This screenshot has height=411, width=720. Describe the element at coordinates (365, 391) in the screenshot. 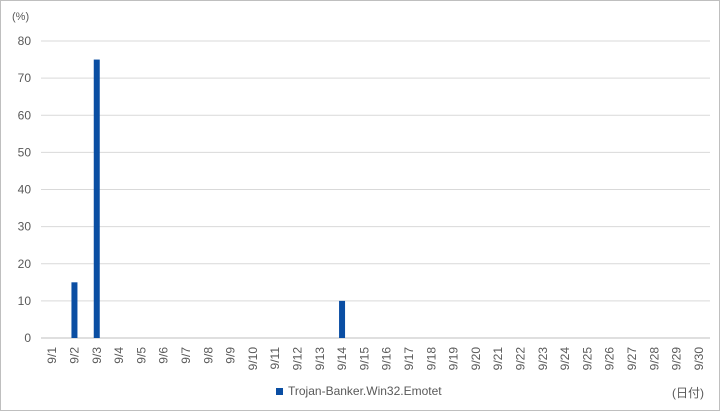

I see `legend-label: Trojan-Banker.Win32.Emotet` at that location.